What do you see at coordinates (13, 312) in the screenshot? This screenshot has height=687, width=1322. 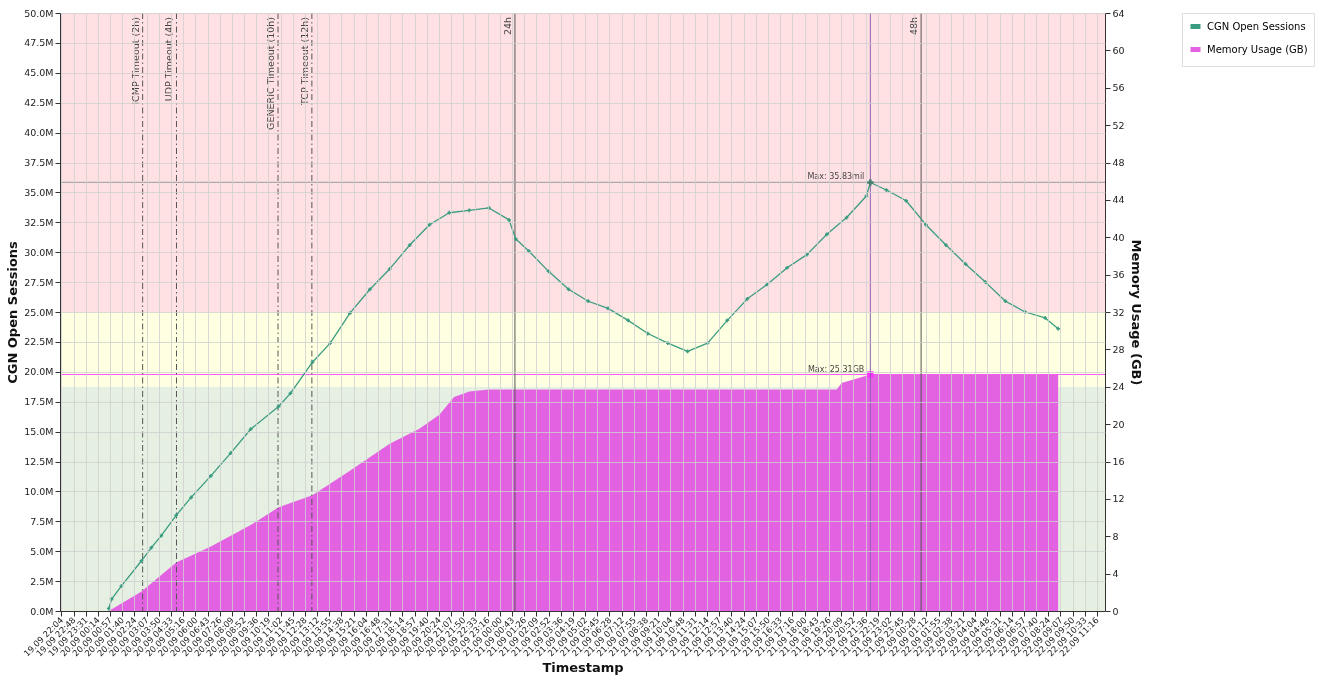 I see `y-axis-title: CGN Open Sessions` at bounding box center [13, 312].